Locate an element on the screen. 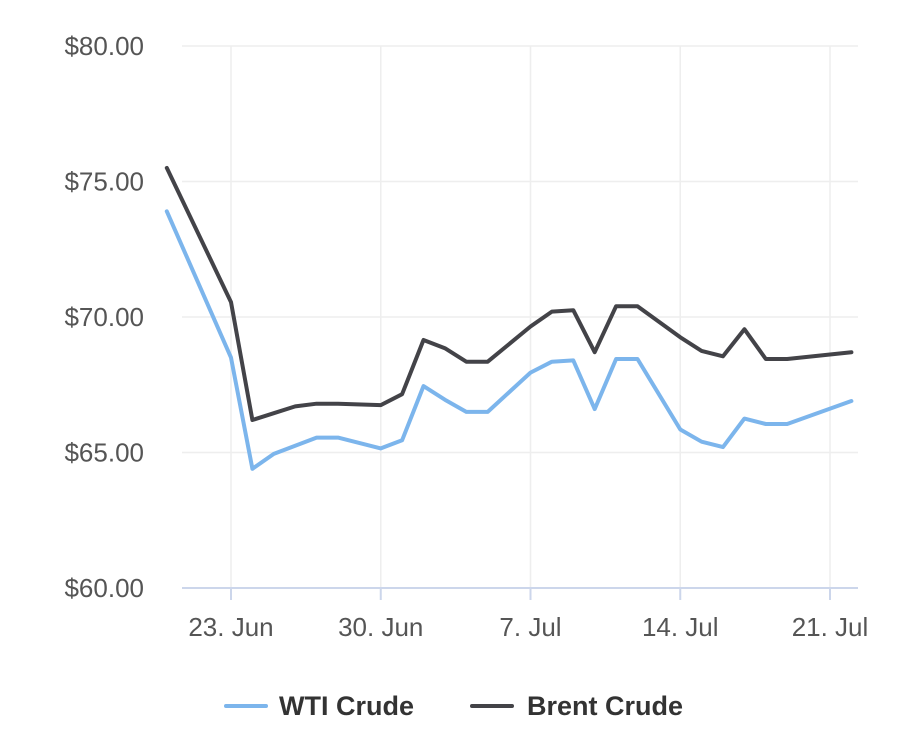 This screenshot has height=746, width=901. x-axis-labels: 23. Jun 30. Jun 7. Jul 14. Jul 21. Jul is located at coordinates (528, 627).